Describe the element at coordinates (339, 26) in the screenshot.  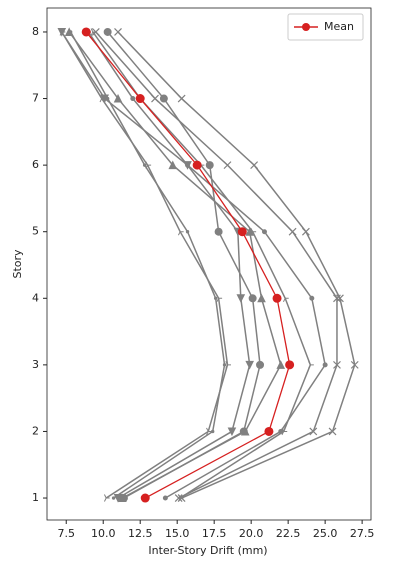
I see `legend-label: Mean` at that location.